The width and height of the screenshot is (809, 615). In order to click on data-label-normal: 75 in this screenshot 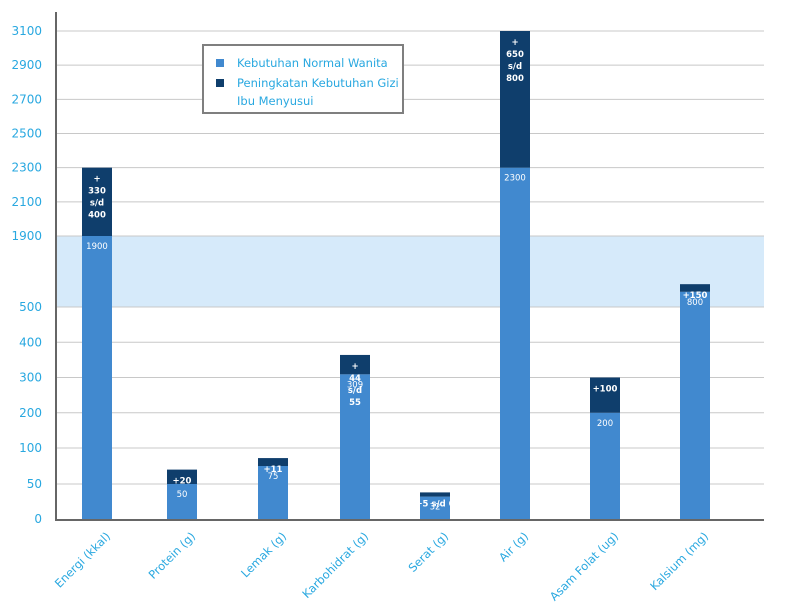, I will do `click(273, 477)`.